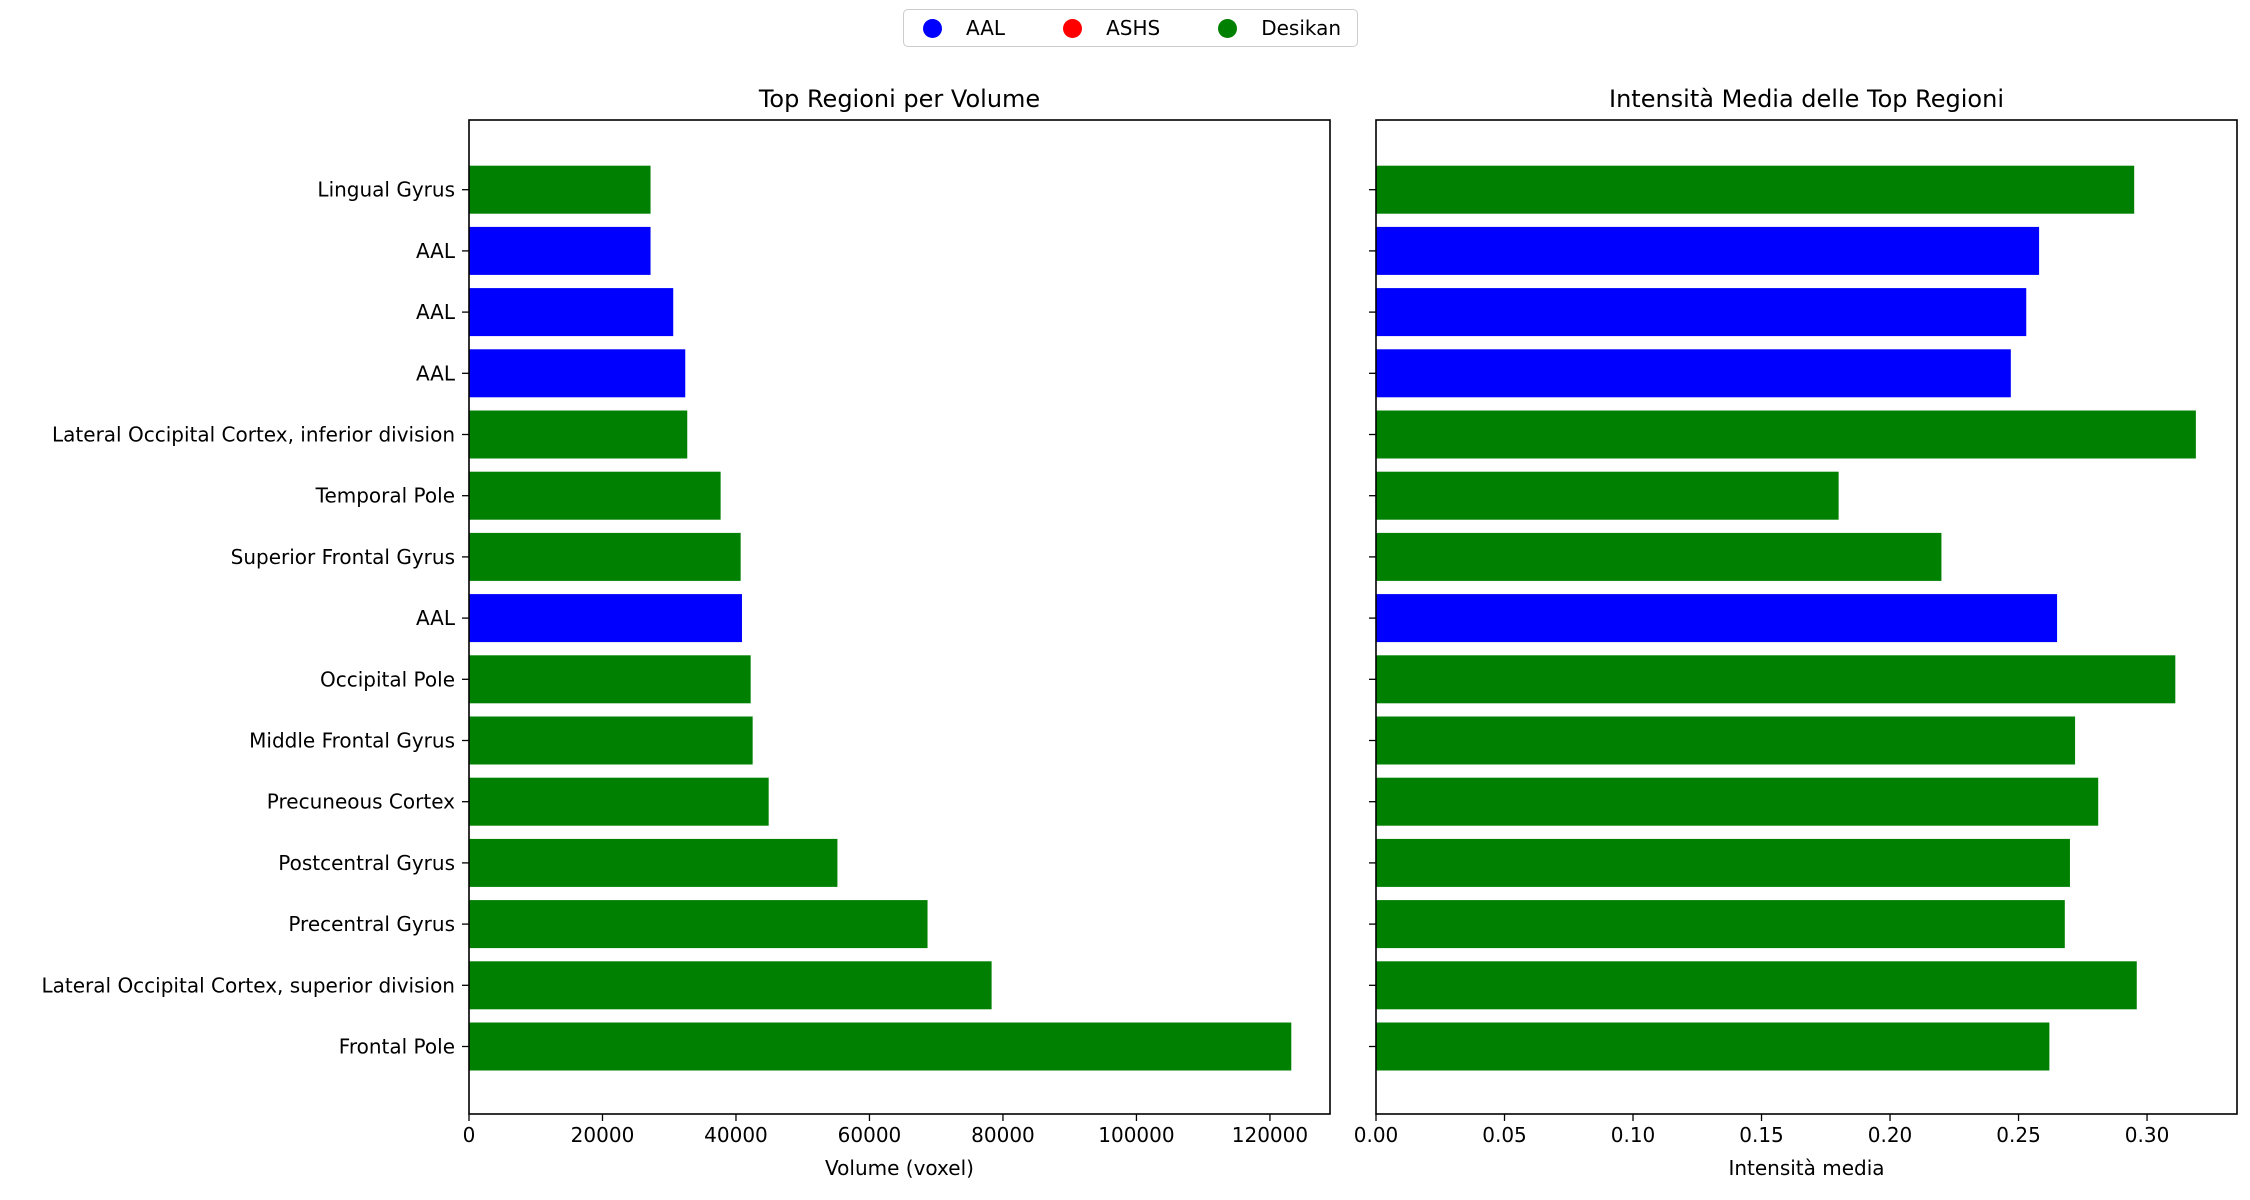 Image resolution: width=2250 pixels, height=1200 pixels. Describe the element at coordinates (1136, 1135) in the screenshot. I see `x-tick-label-6: 100000` at that location.